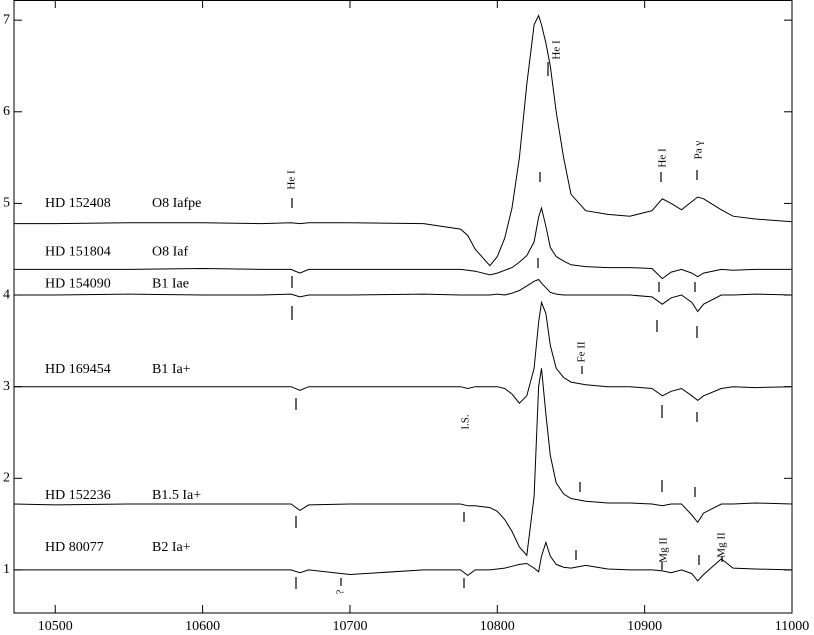  I want to click on spectral-type: B2 Ia+, so click(171, 547).